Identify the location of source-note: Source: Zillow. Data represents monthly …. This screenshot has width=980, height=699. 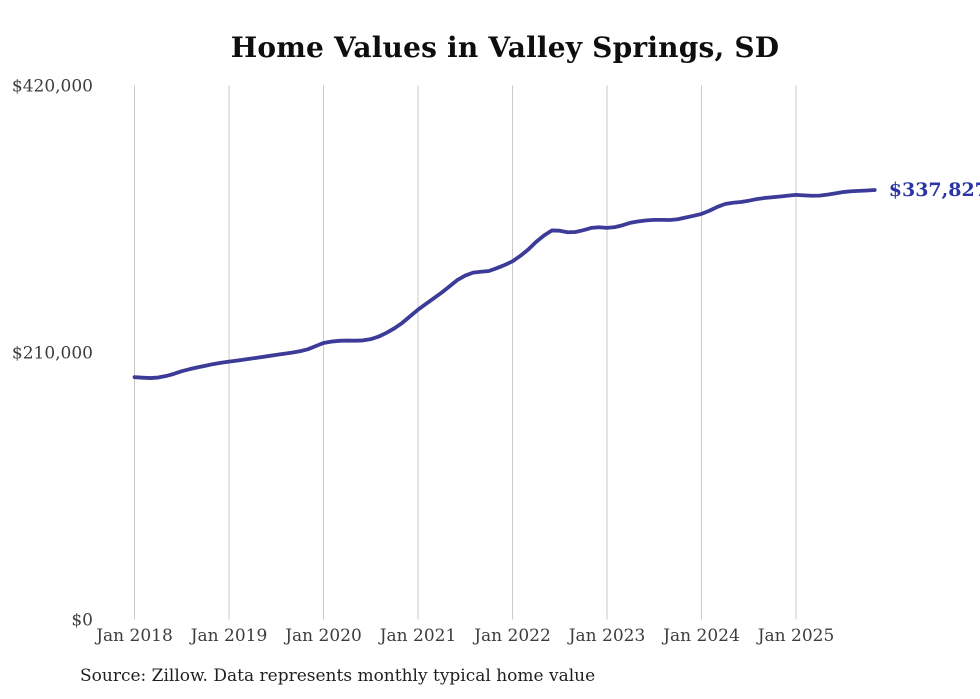
(338, 676).